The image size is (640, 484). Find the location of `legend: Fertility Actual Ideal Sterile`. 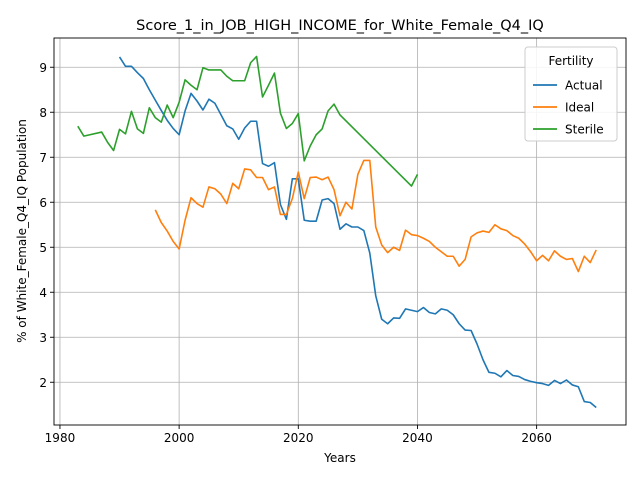

legend: Fertility Actual Ideal Sterile is located at coordinates (571, 94).